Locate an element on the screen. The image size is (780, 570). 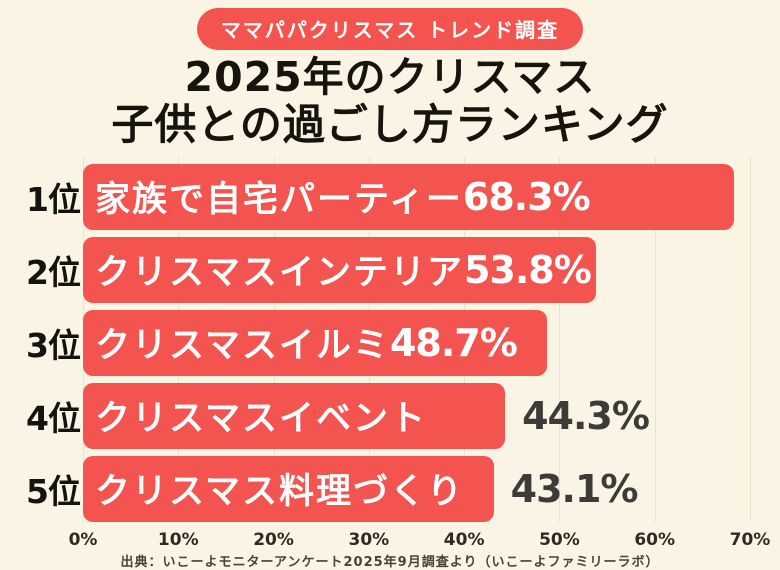
bar-track: クリスマスイルミ 48.7% is located at coordinates (416, 342).